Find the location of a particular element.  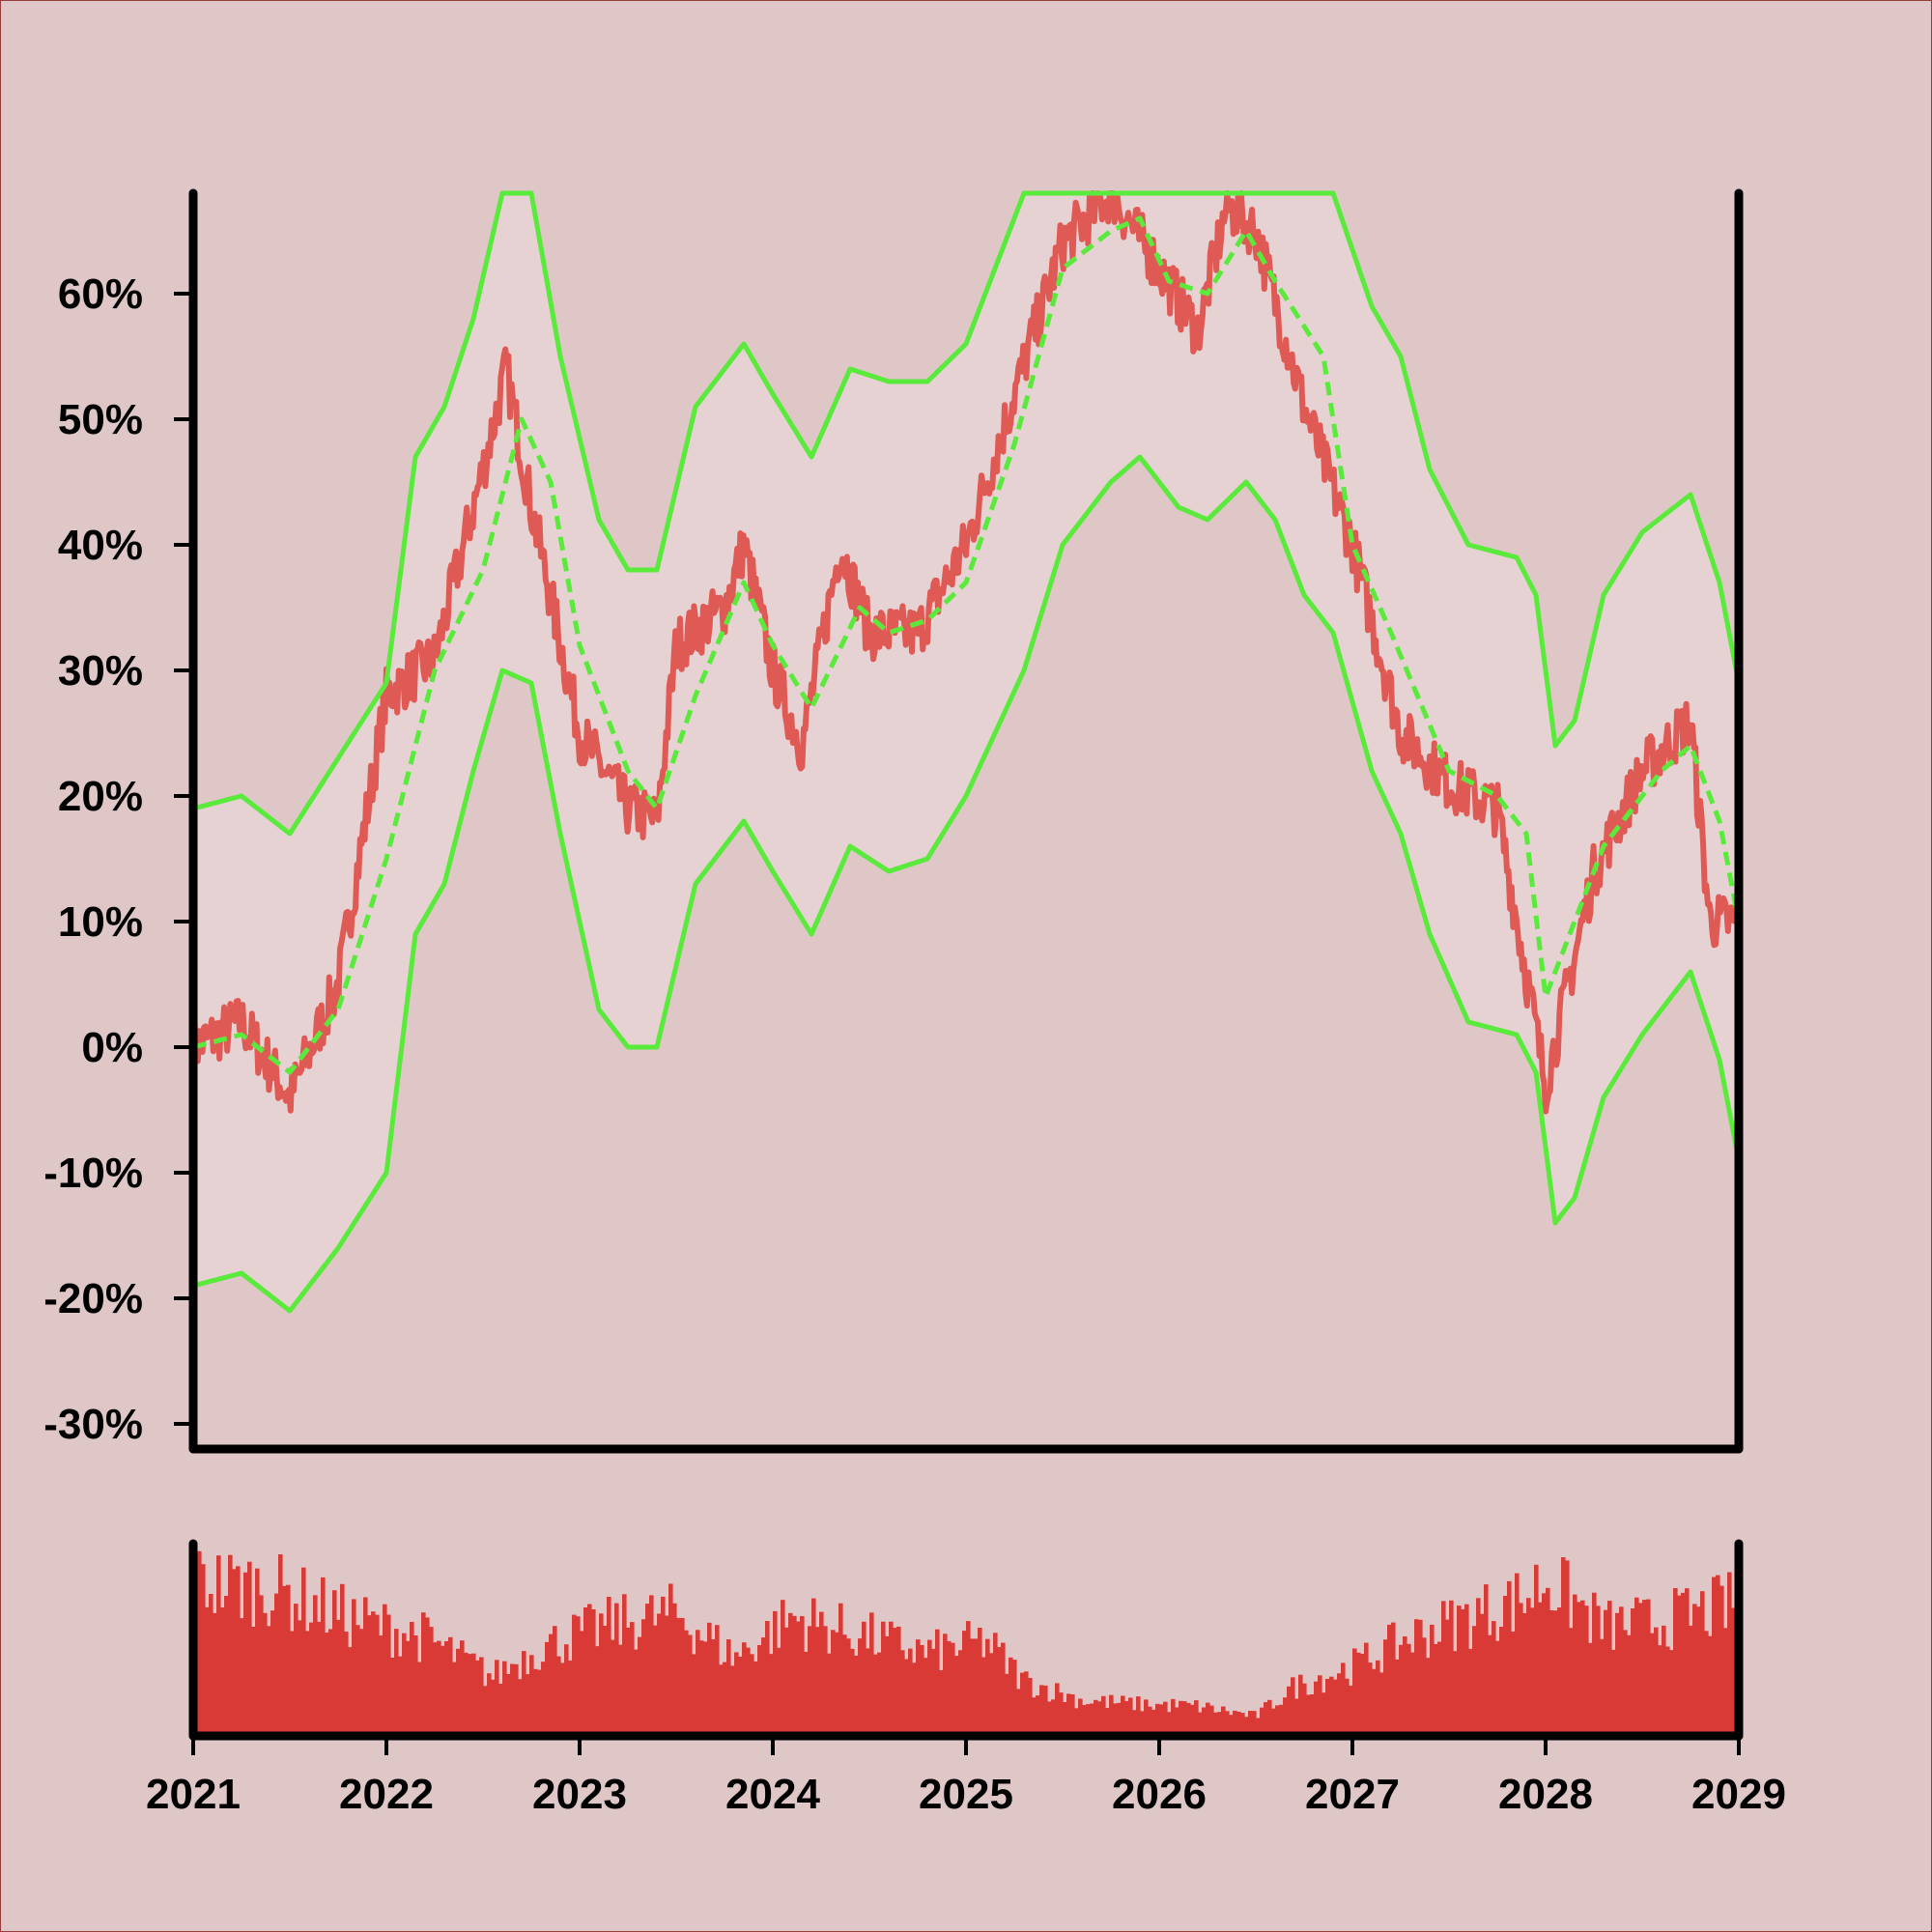

x-tick-label: 2029 is located at coordinates (1738, 1794).